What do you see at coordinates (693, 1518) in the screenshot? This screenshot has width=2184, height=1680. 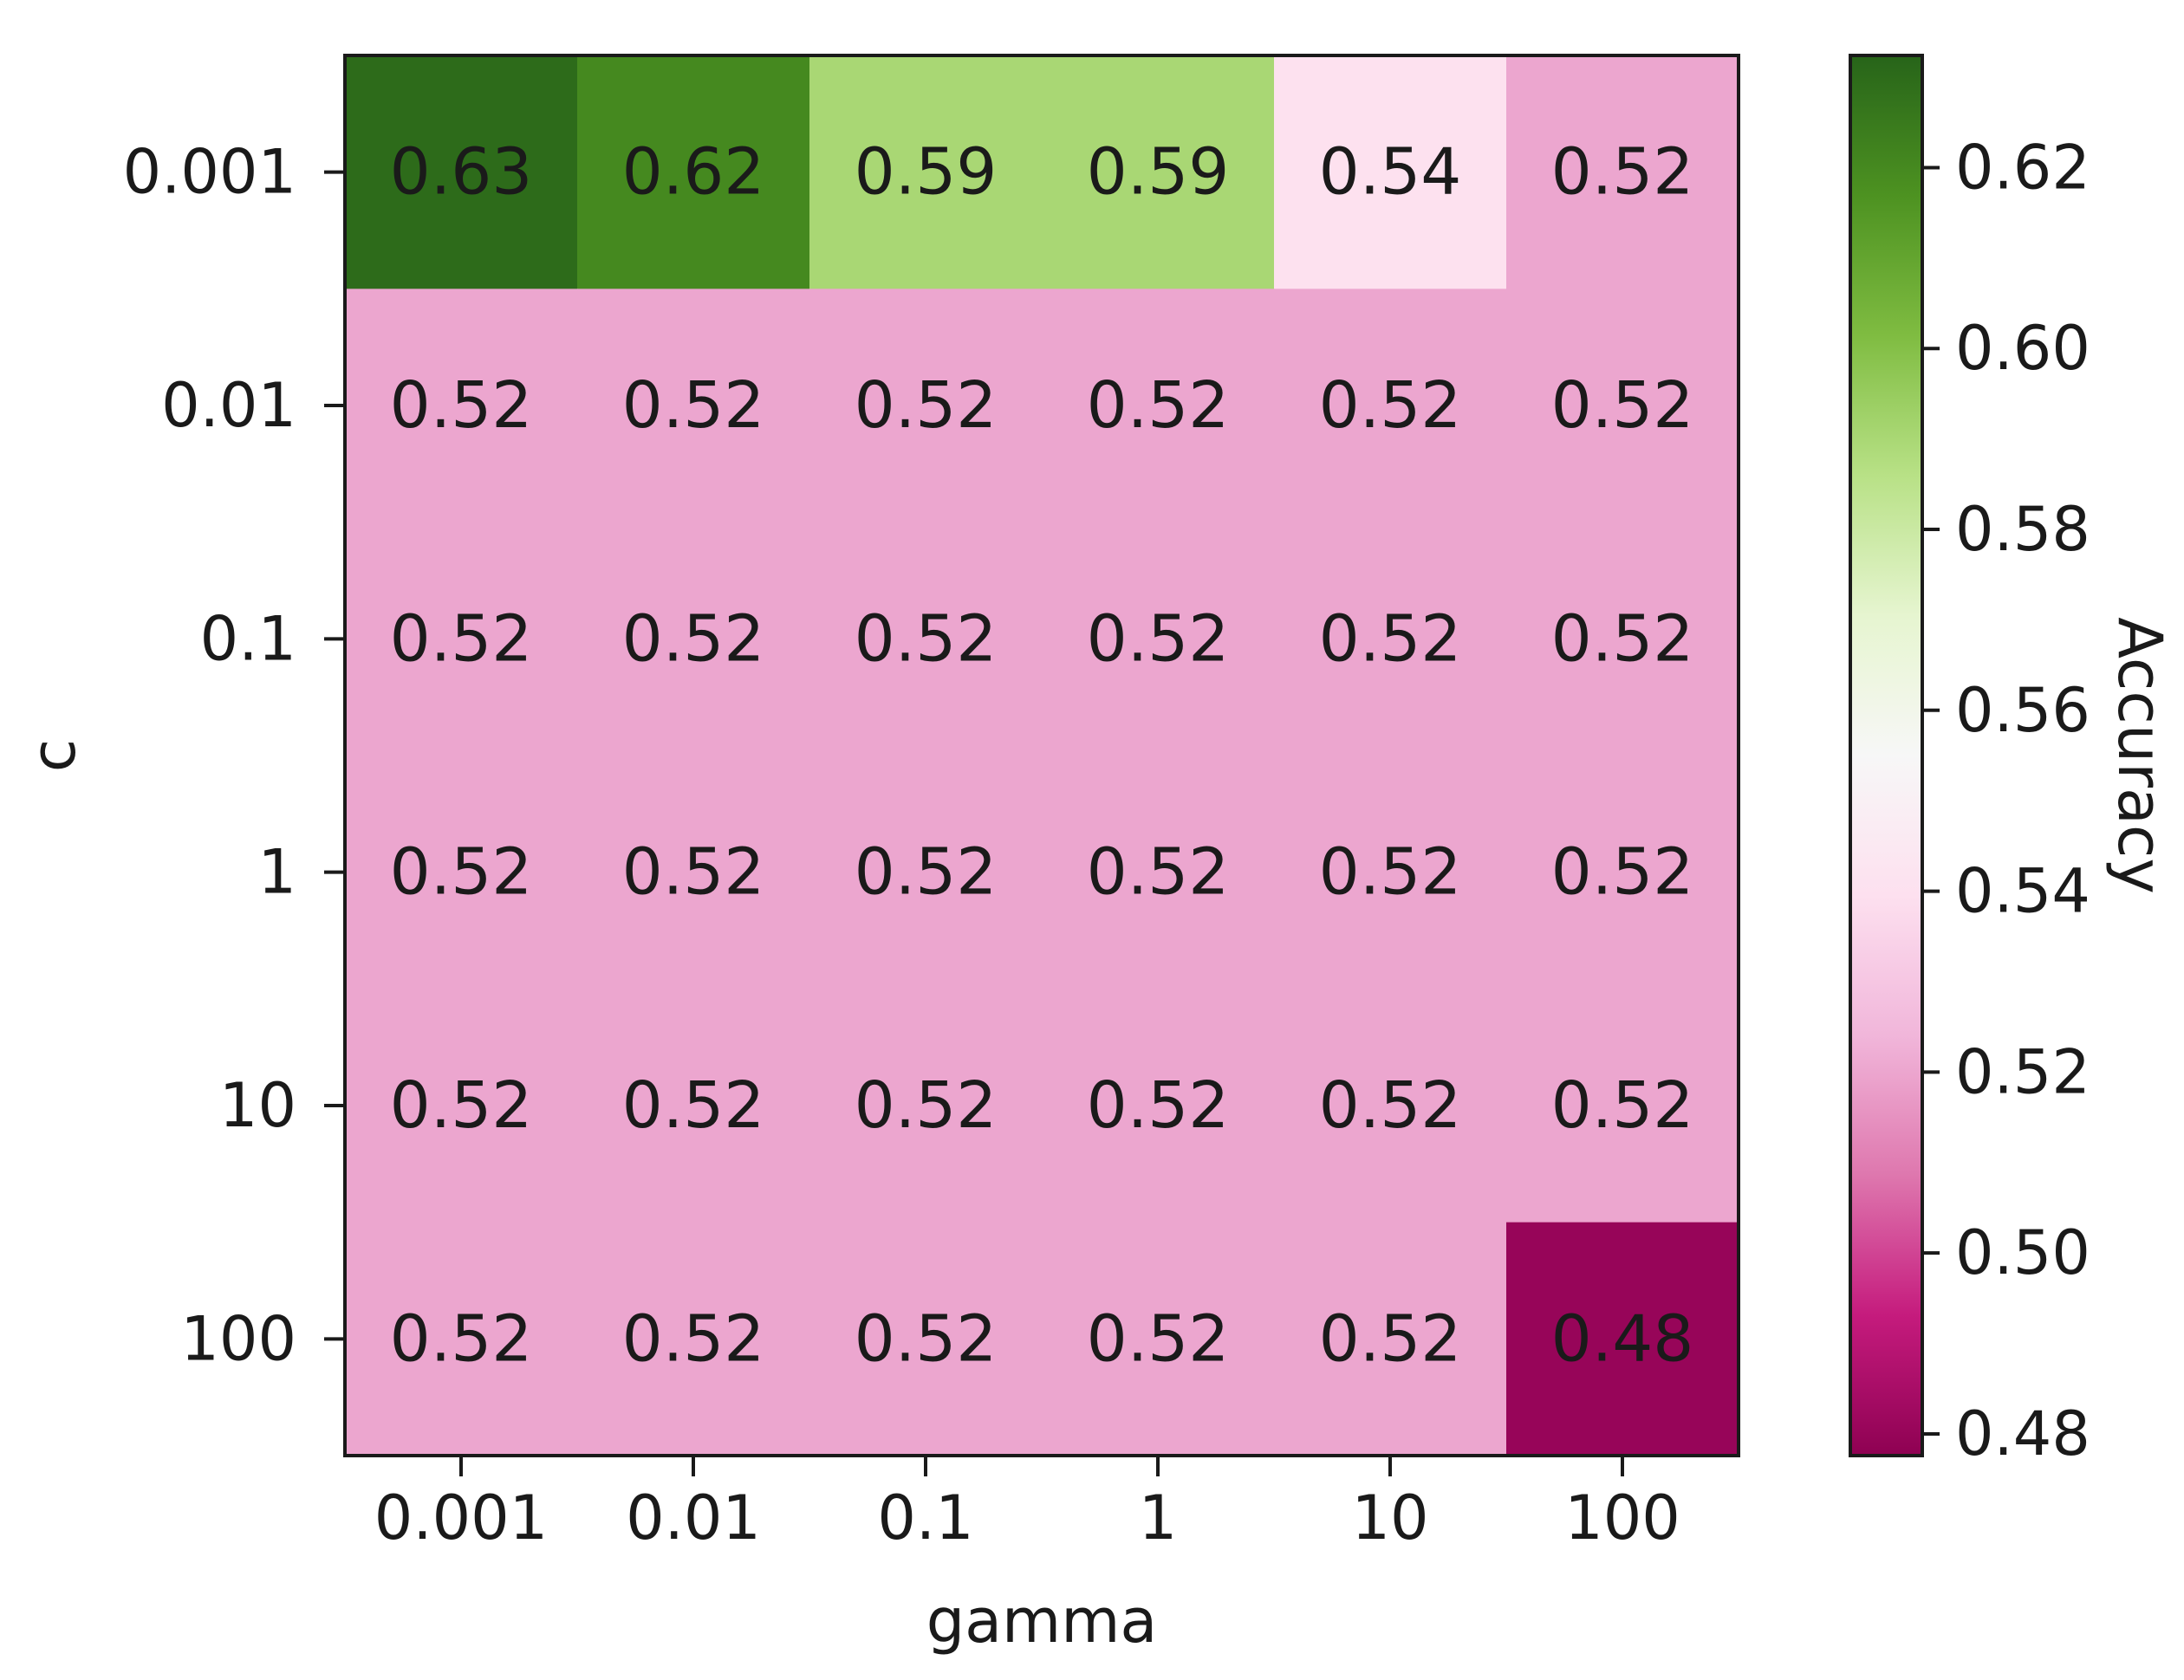 I see `x-tick-label: 0.01` at bounding box center [693, 1518].